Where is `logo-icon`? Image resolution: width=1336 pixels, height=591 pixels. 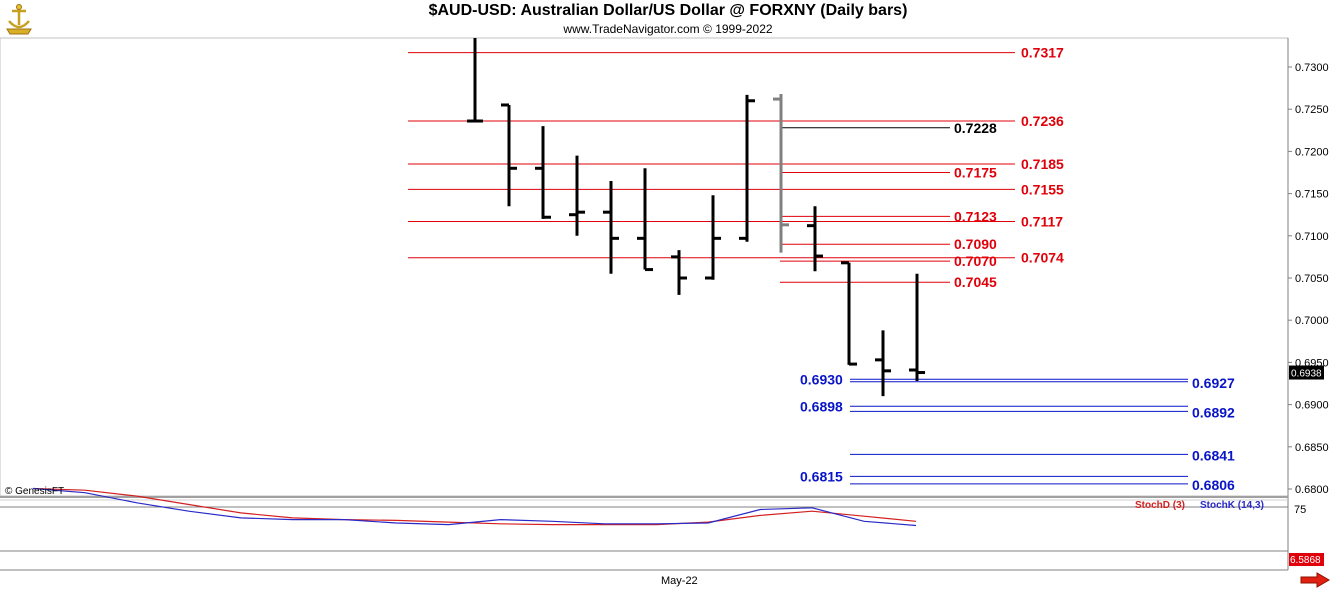
logo-icon is located at coordinates (19, 19).